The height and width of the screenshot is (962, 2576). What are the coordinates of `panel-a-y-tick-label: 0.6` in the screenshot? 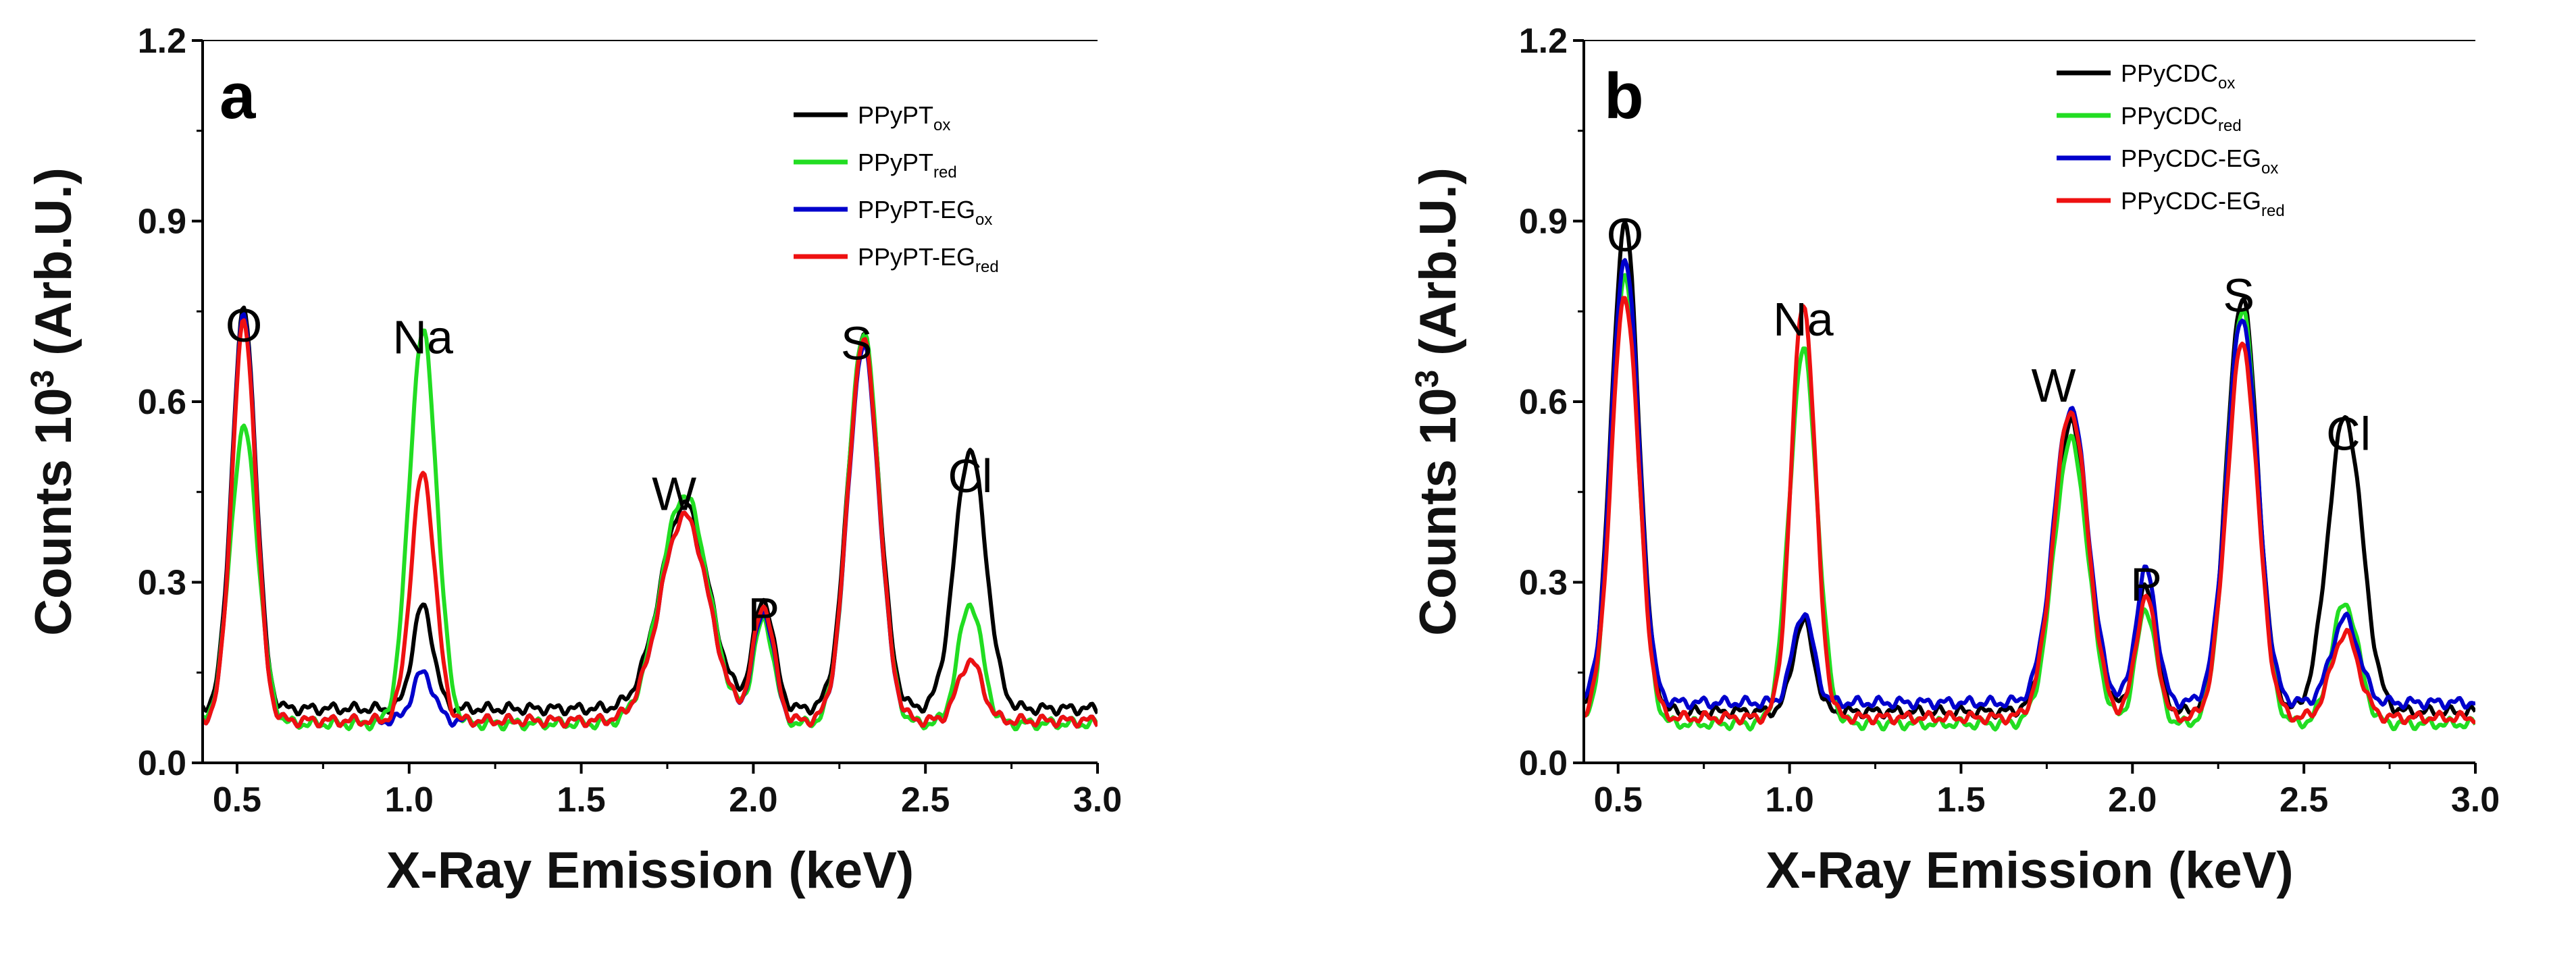 It's located at (162, 402).